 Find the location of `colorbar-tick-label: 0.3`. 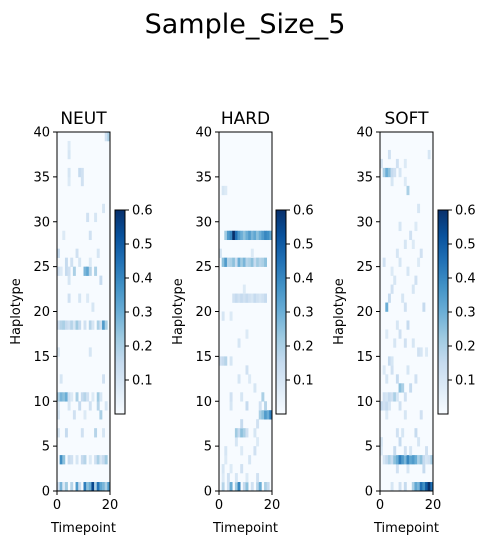

colorbar-tick-label: 0.3 is located at coordinates (465, 313).